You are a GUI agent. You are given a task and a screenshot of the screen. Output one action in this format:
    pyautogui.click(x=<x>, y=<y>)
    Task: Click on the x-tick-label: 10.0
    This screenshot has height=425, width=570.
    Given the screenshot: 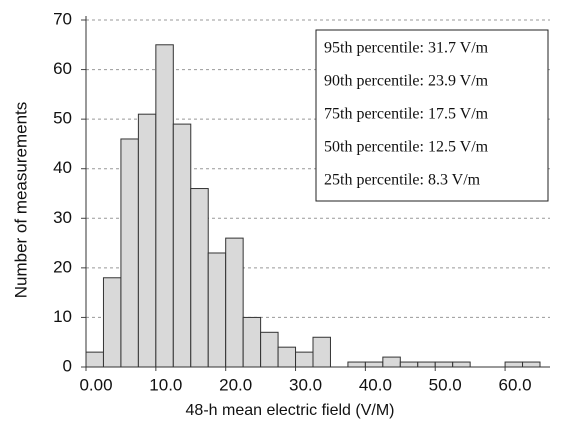 What is the action you would take?
    pyautogui.click(x=165, y=384)
    